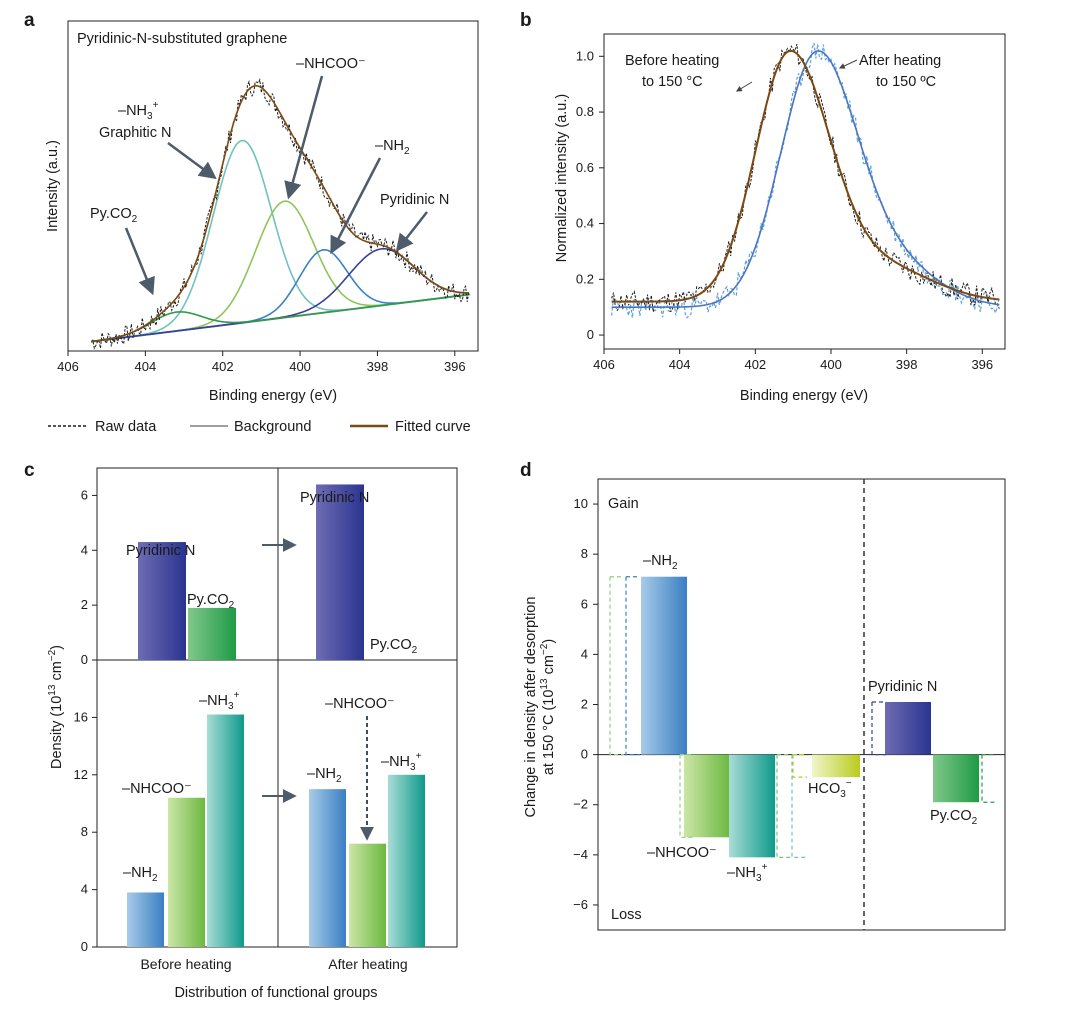 This screenshot has height=1015, width=1080. What do you see at coordinates (273, 396) in the screenshot?
I see `panel-a-xlabel: Binding energy (eV)` at bounding box center [273, 396].